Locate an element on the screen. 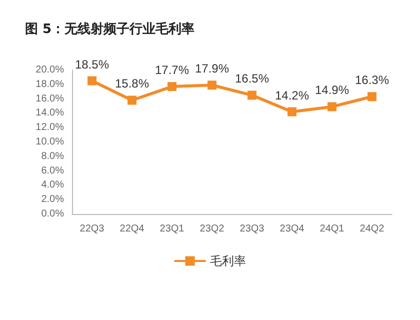 The image size is (420, 320). x-tick-label: 24Q2 is located at coordinates (372, 229).